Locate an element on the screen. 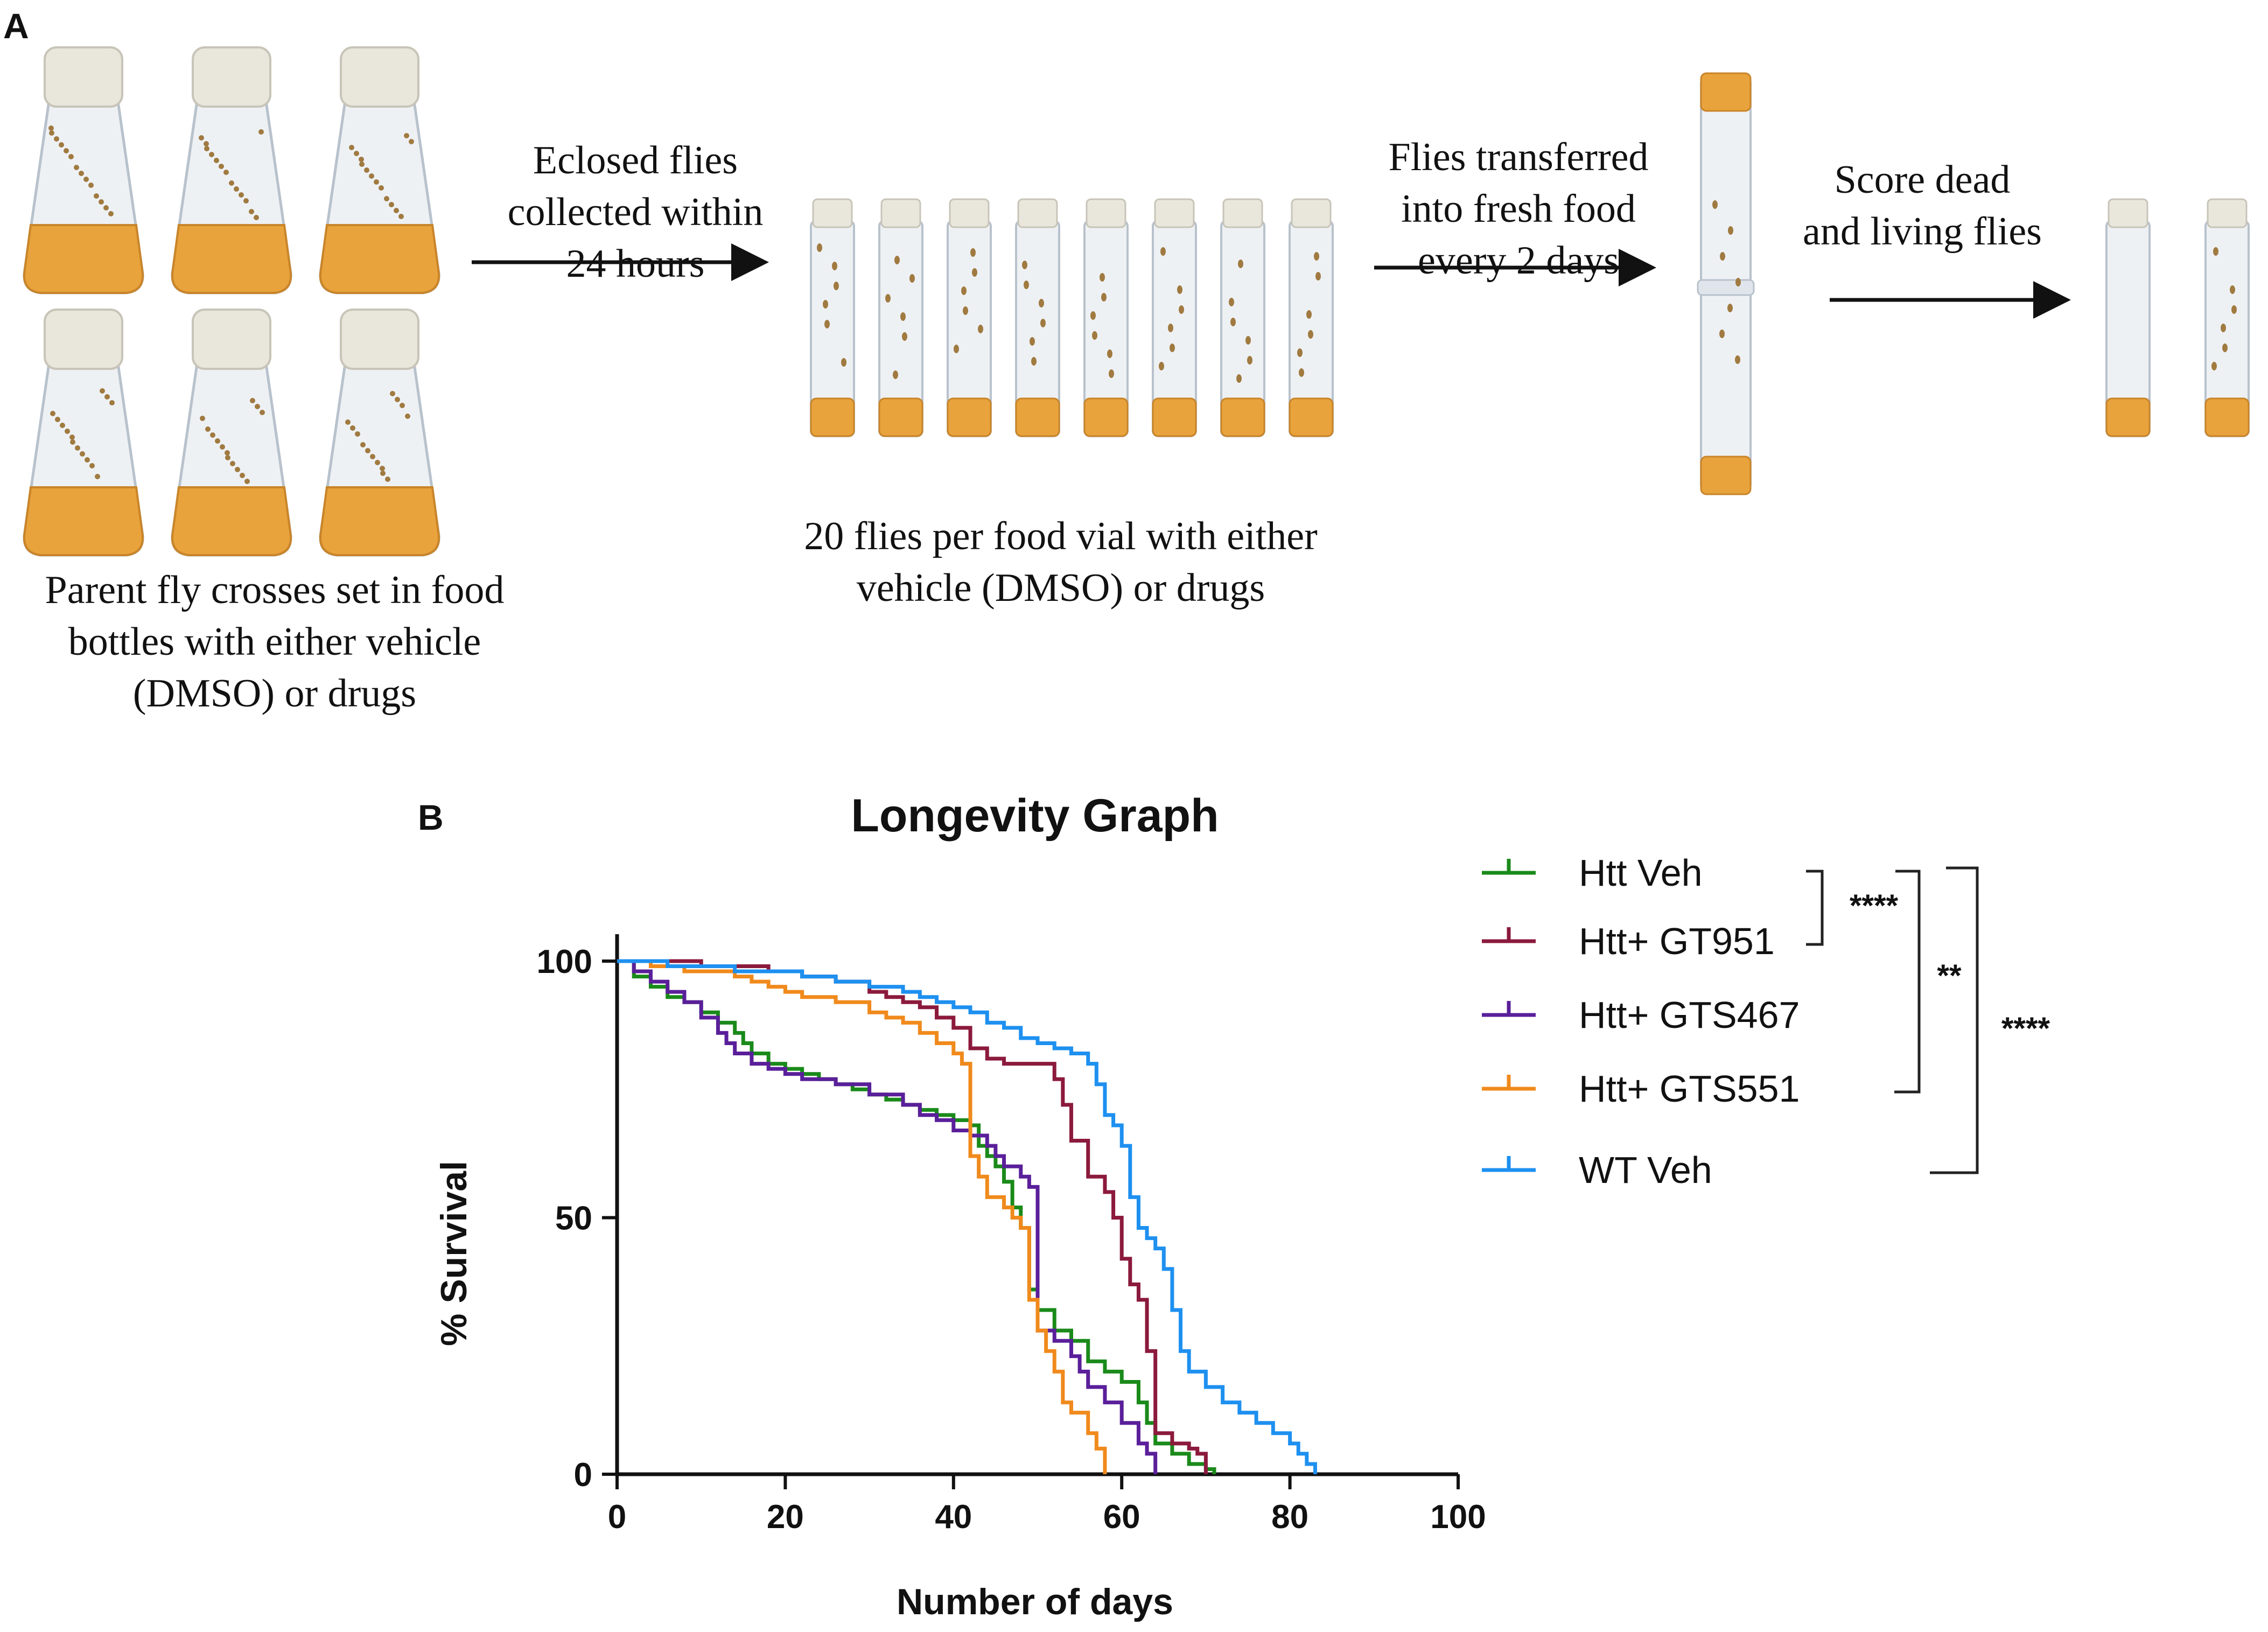  x-tick-label: 100 is located at coordinates (1458, 1517).